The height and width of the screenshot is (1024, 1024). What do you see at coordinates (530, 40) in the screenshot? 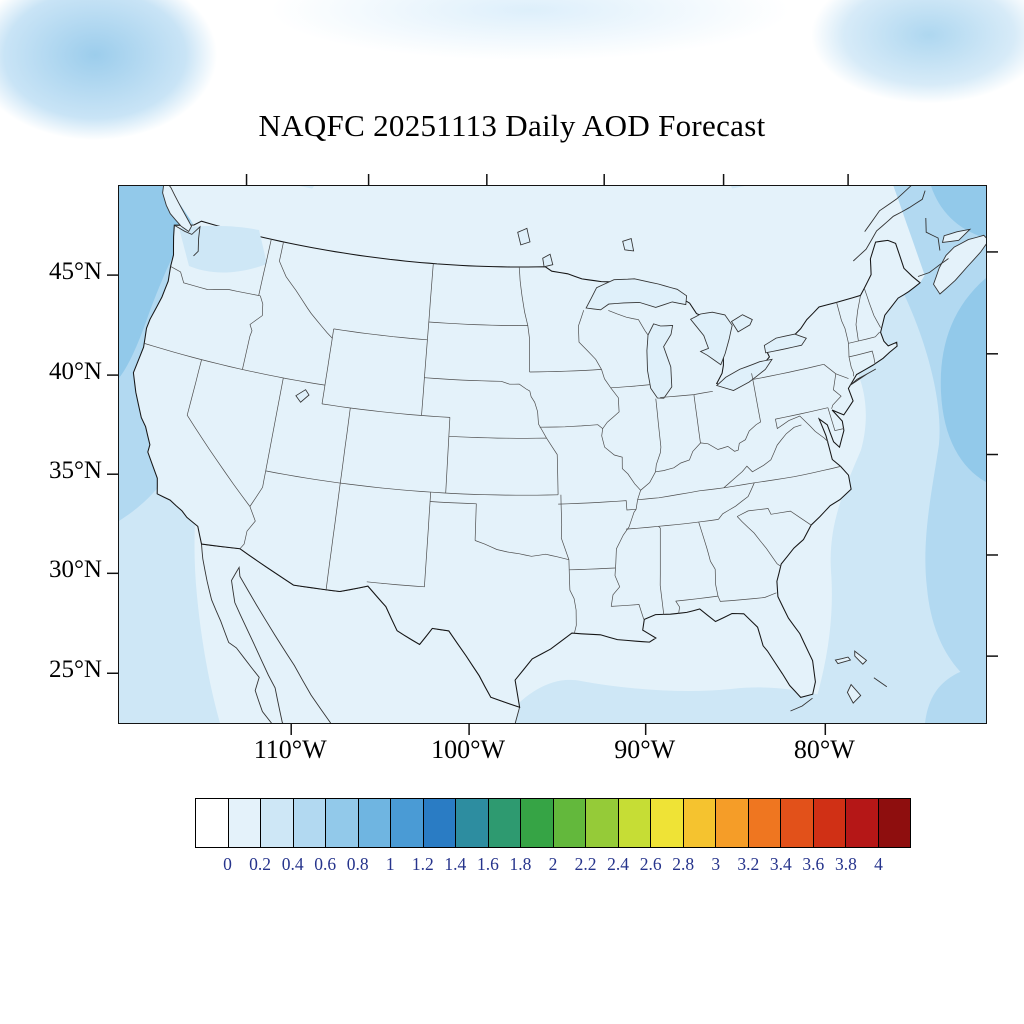
I see `background-wash-top` at bounding box center [530, 40].